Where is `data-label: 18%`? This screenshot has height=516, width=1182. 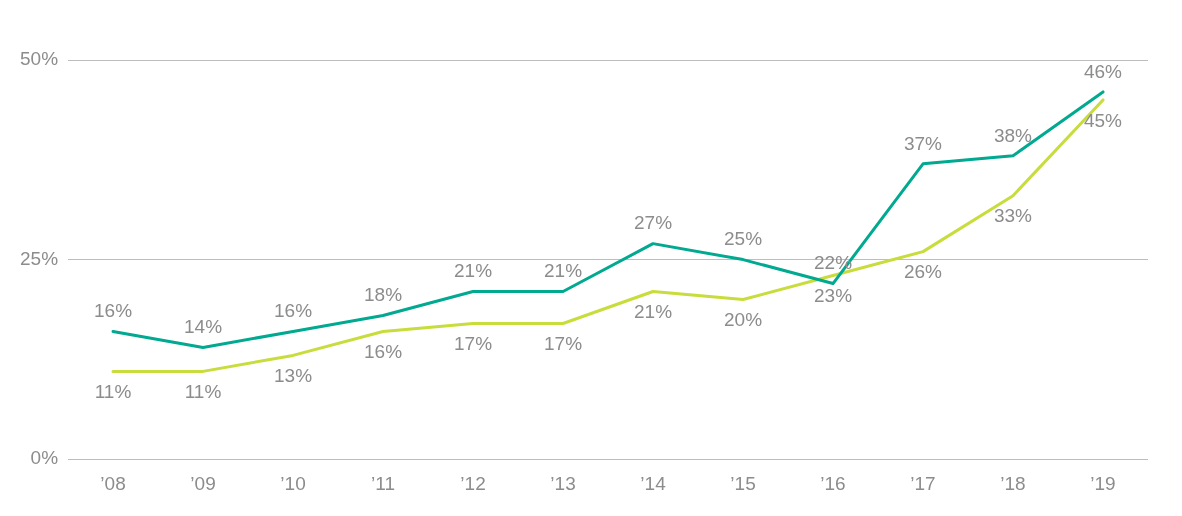 data-label: 18% is located at coordinates (383, 295).